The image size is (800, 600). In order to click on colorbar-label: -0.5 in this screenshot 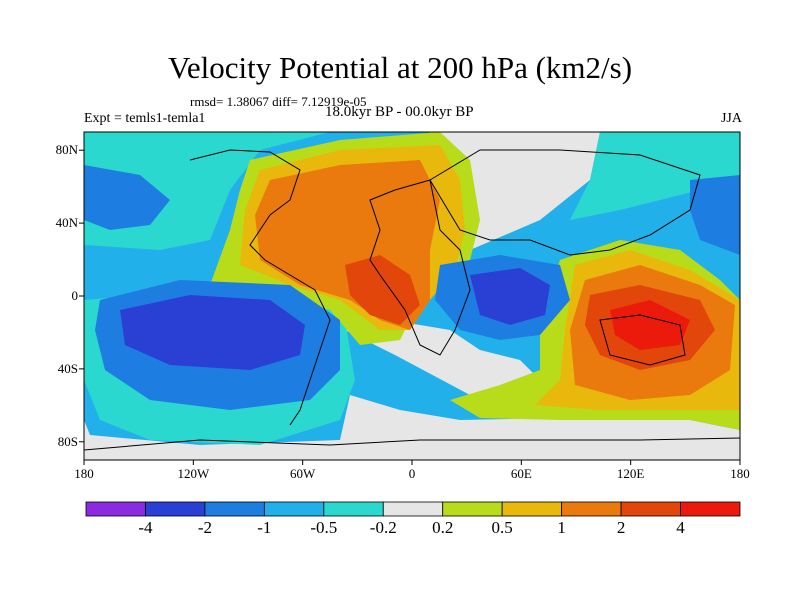, I will do `click(324, 527)`.